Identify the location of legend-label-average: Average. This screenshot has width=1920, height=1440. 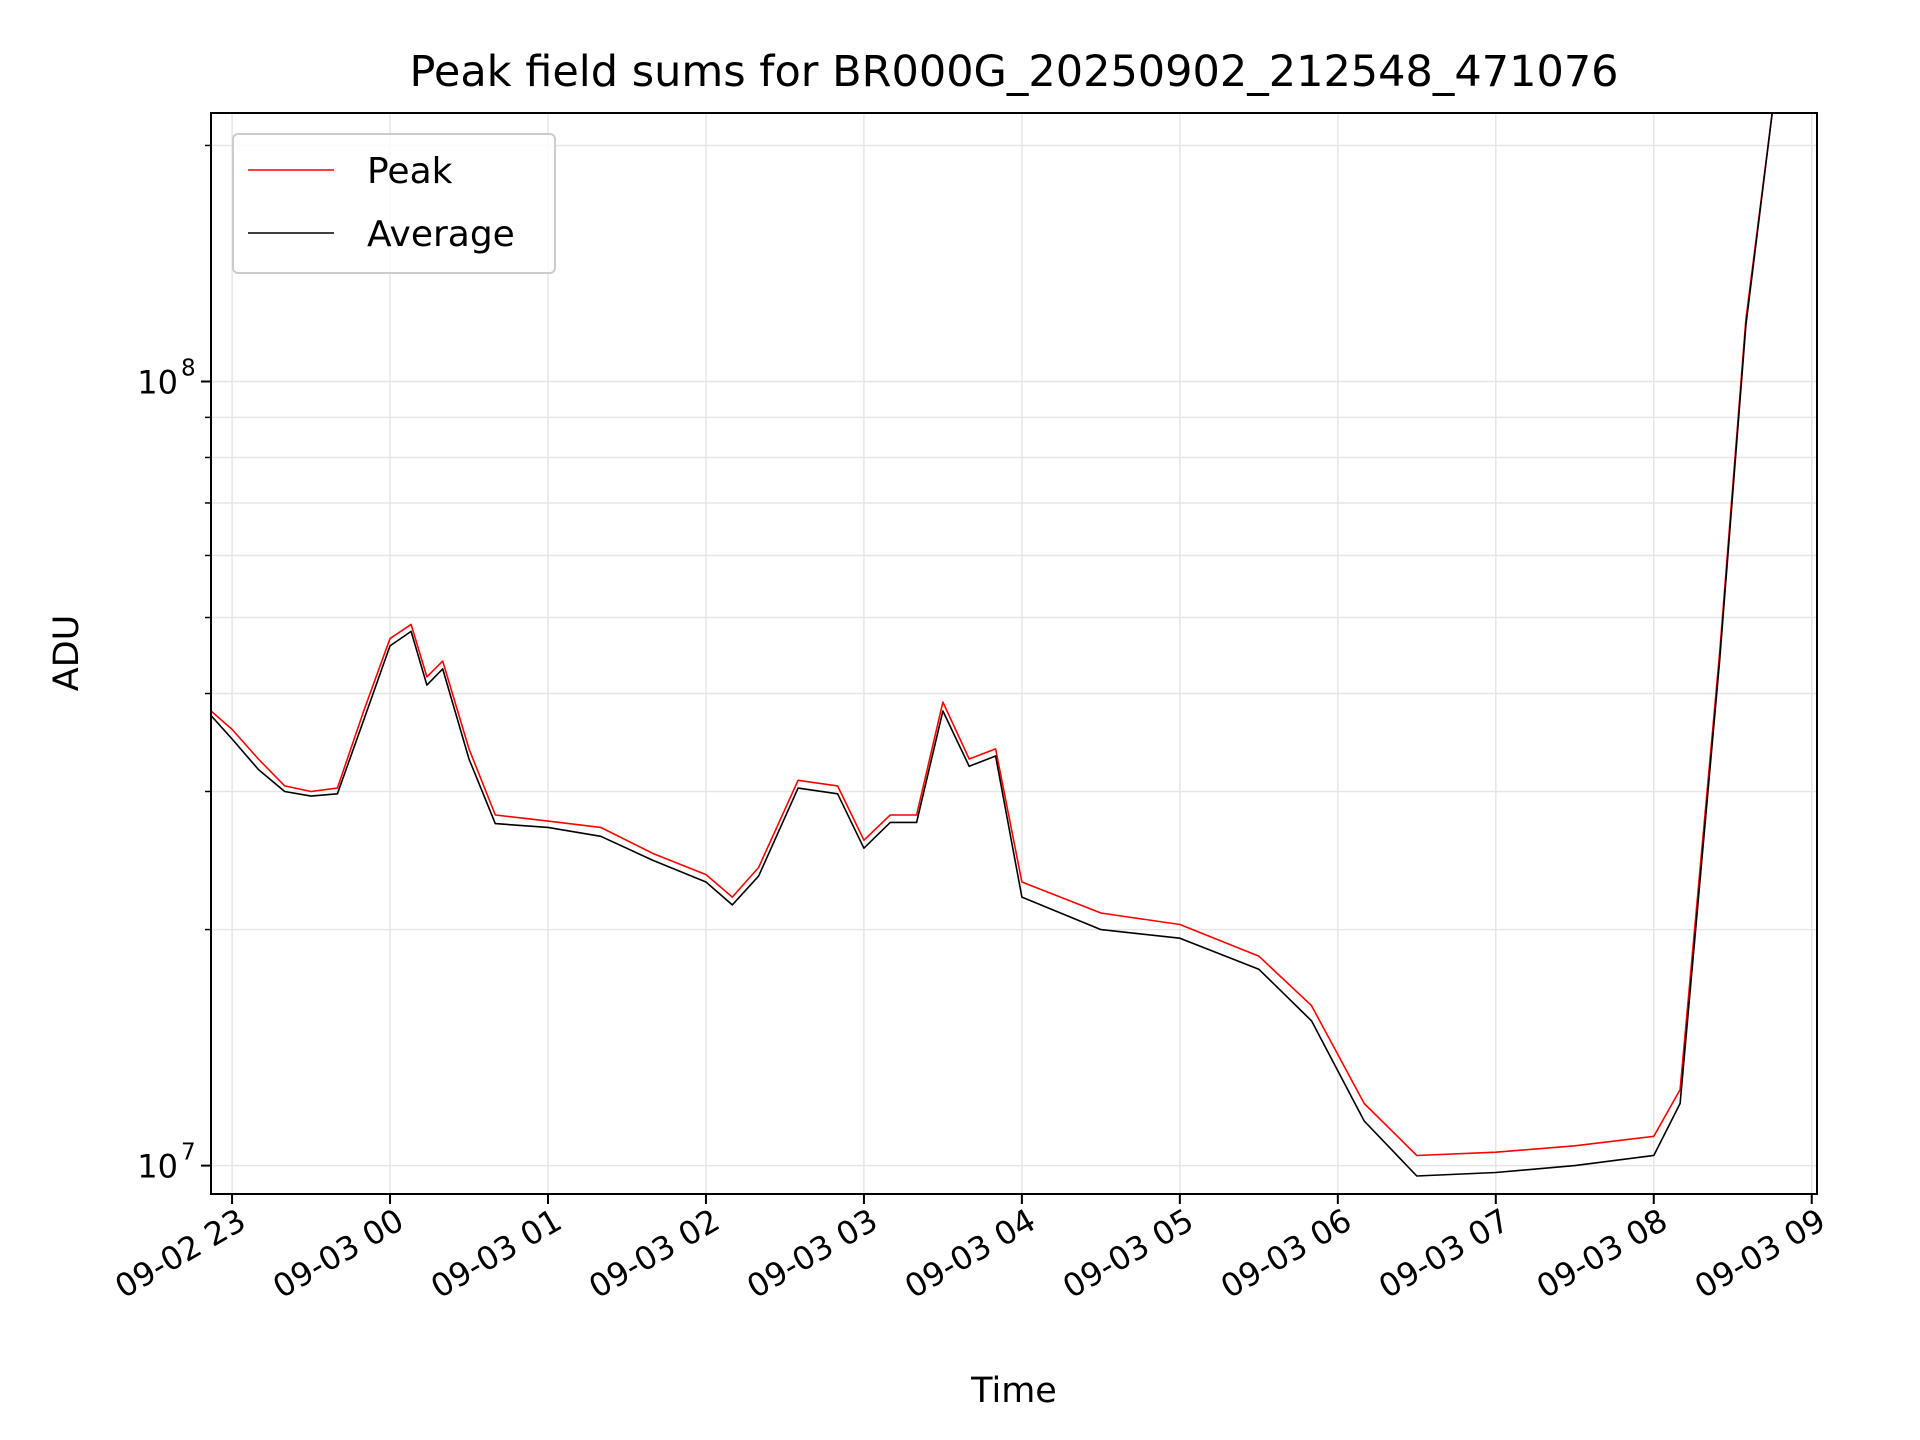
(441, 234).